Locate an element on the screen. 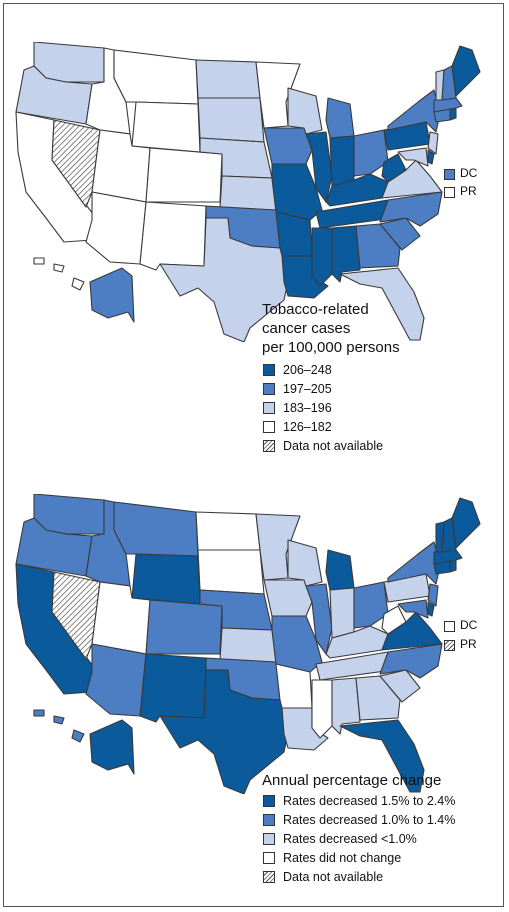 Image resolution: width=509 pixels, height=912 pixels. state-ms is located at coordinates (322, 257).